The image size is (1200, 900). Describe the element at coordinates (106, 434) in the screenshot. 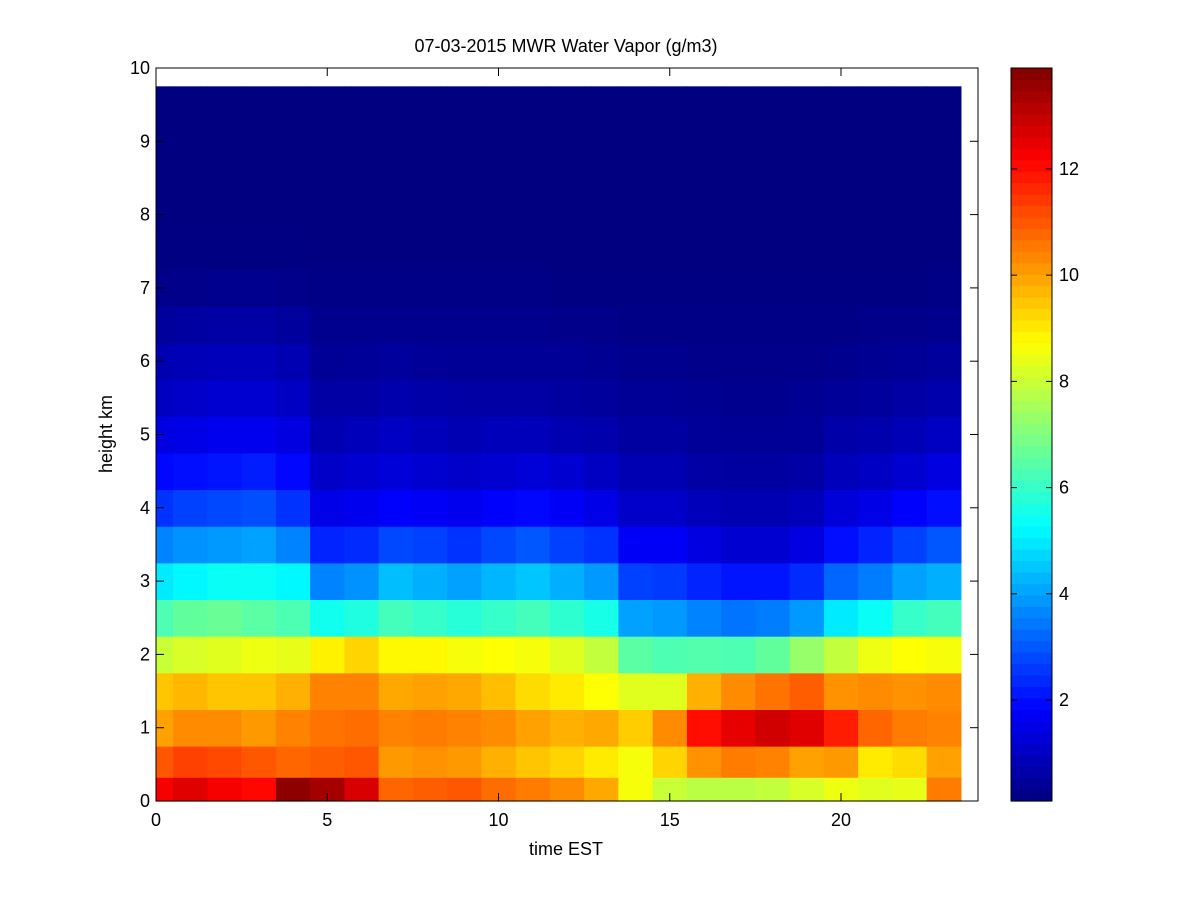

I see `y-axis-label: height km` at that location.